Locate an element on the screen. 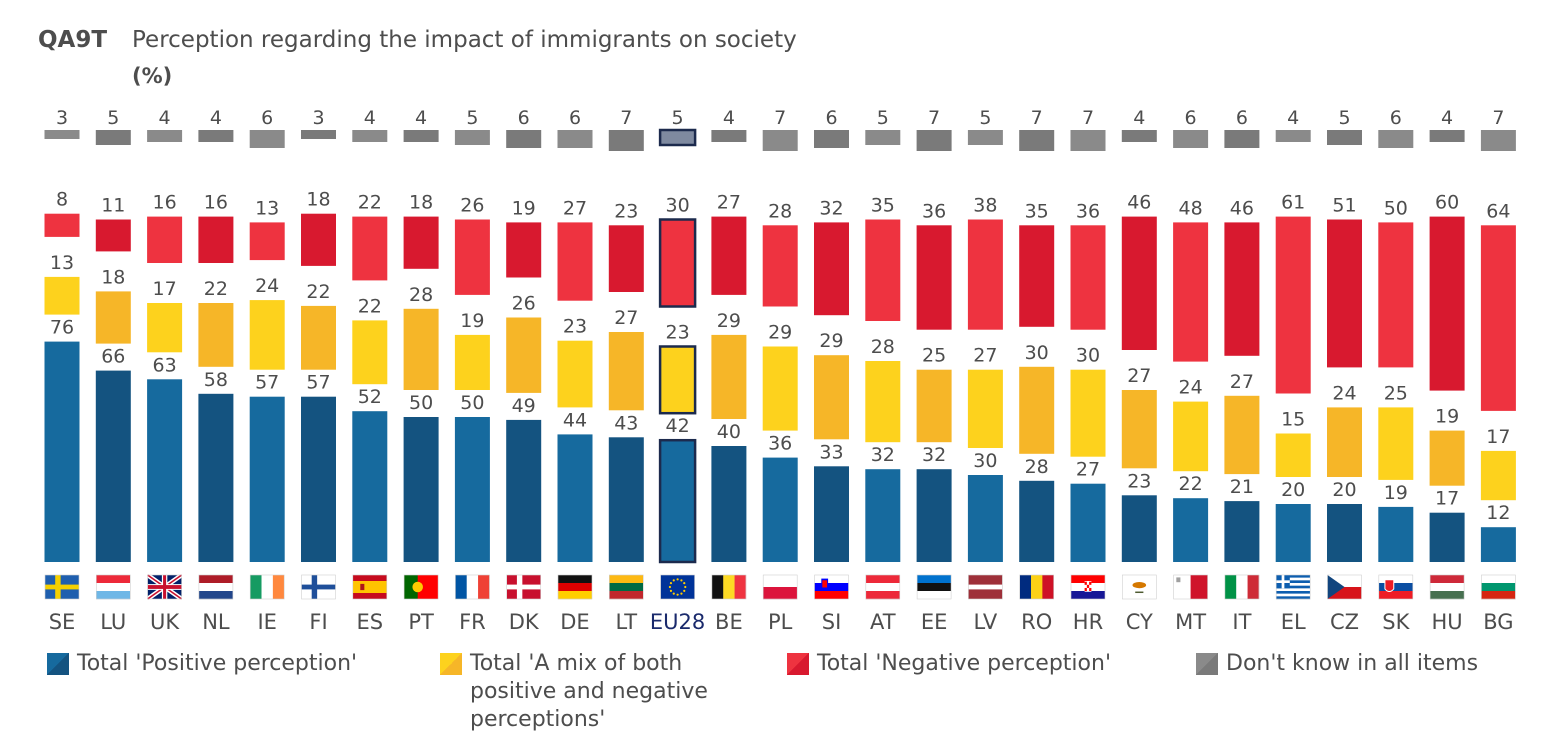 This screenshot has height=753, width=1553. label-mixed-ee: 25 is located at coordinates (934, 356).